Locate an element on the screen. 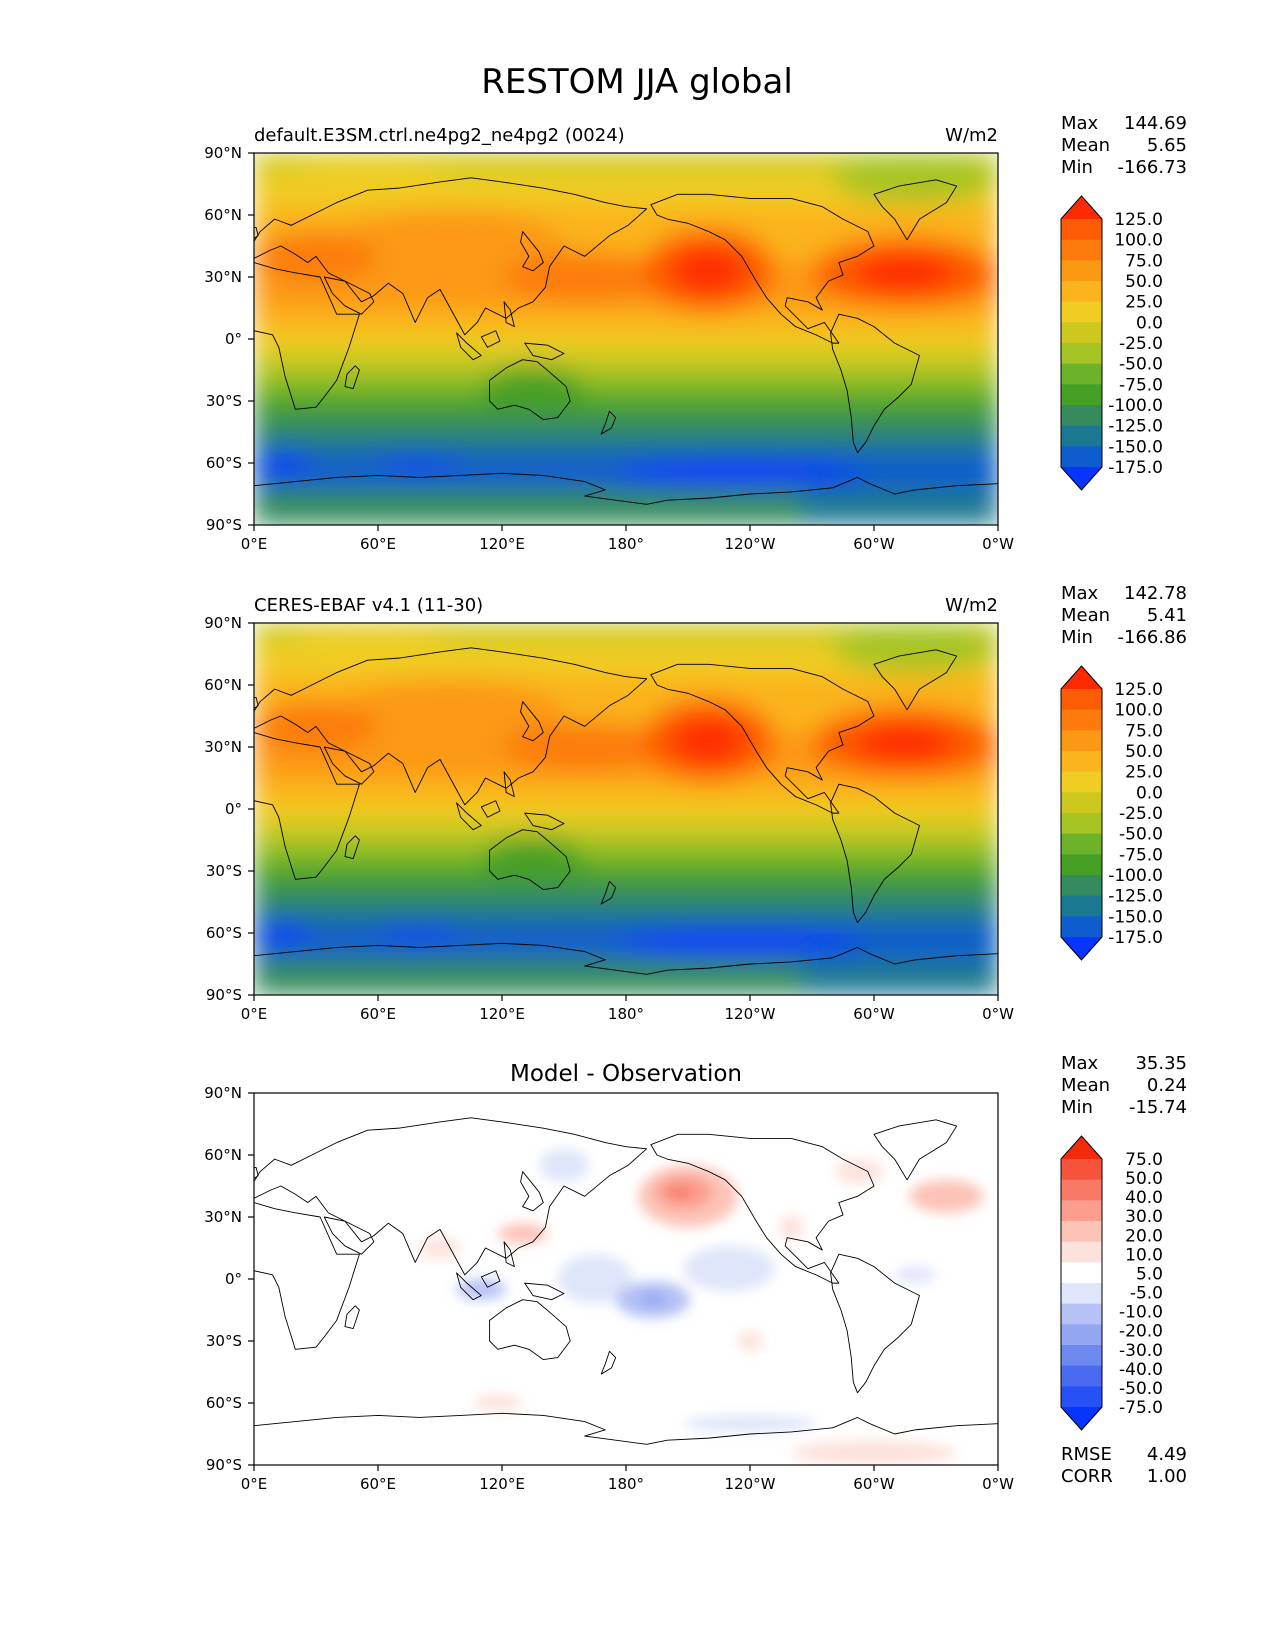  colorbar-tick-label: 50.0 is located at coordinates (1144, 282).